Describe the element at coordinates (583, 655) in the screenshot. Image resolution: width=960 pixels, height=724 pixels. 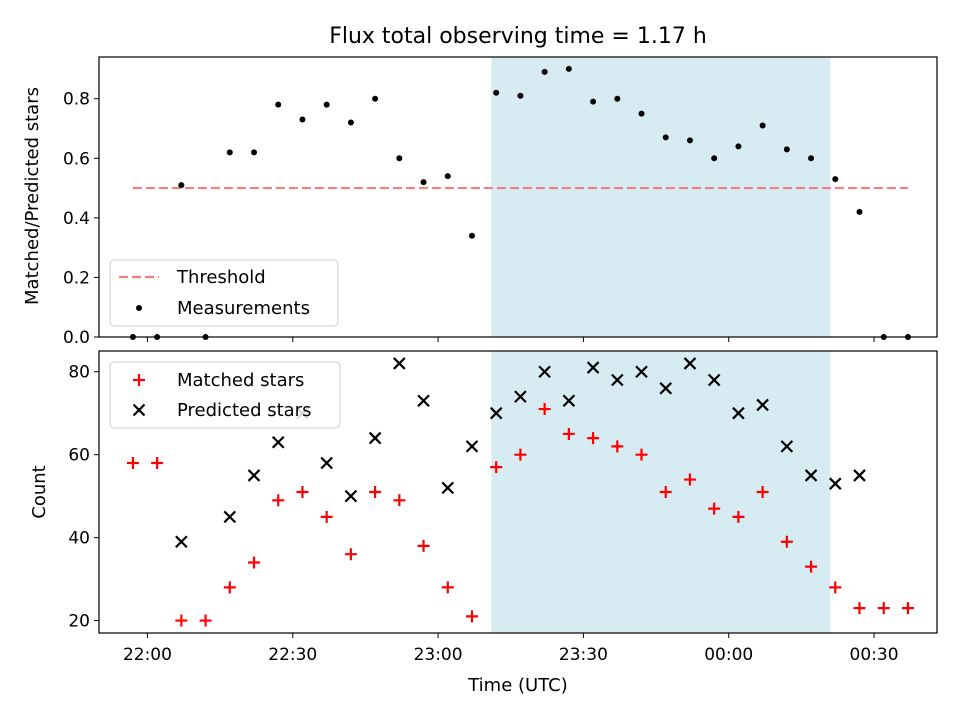
I see `x-tick-label-3: 23:30` at that location.